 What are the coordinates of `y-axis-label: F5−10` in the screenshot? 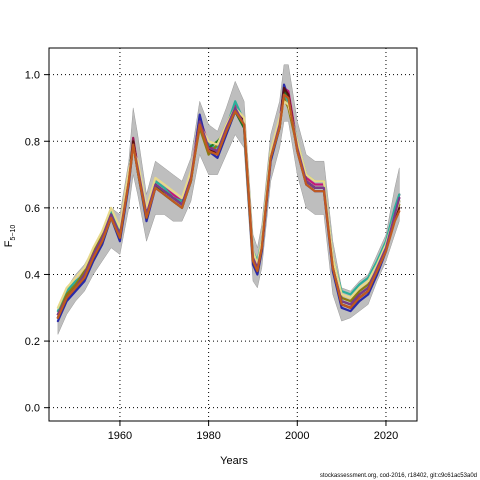 It's located at (10, 236).